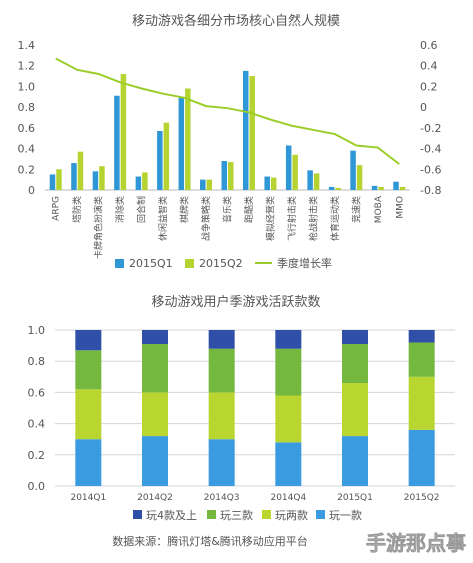  What do you see at coordinates (270, 218) in the screenshot?
I see `x-tick-label: 模拟经营类` at bounding box center [270, 218].